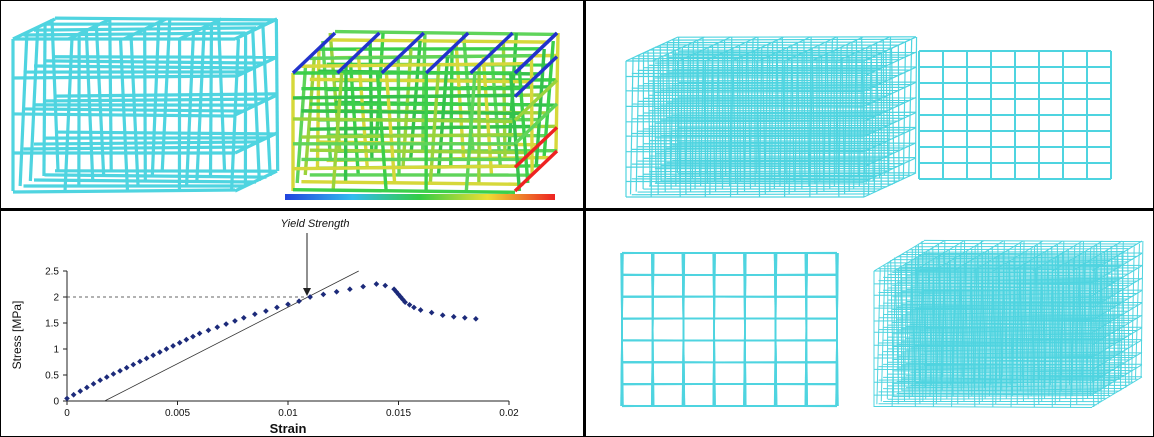  Describe the element at coordinates (771, 117) in the screenshot. I see `wireframe-cube-iso` at that location.